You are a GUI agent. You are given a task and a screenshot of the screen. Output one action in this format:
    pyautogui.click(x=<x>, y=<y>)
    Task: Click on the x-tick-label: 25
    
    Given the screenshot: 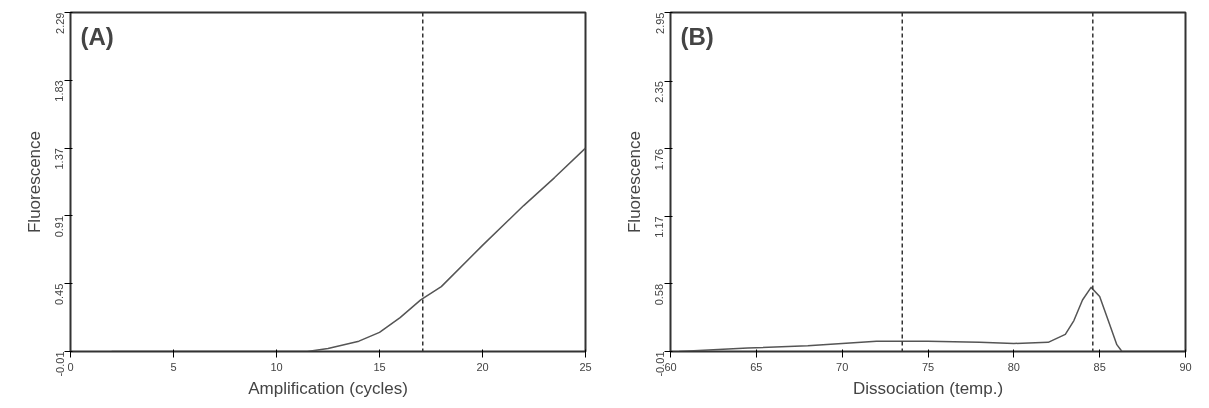 What is the action you would take?
    pyautogui.click(x=585, y=366)
    